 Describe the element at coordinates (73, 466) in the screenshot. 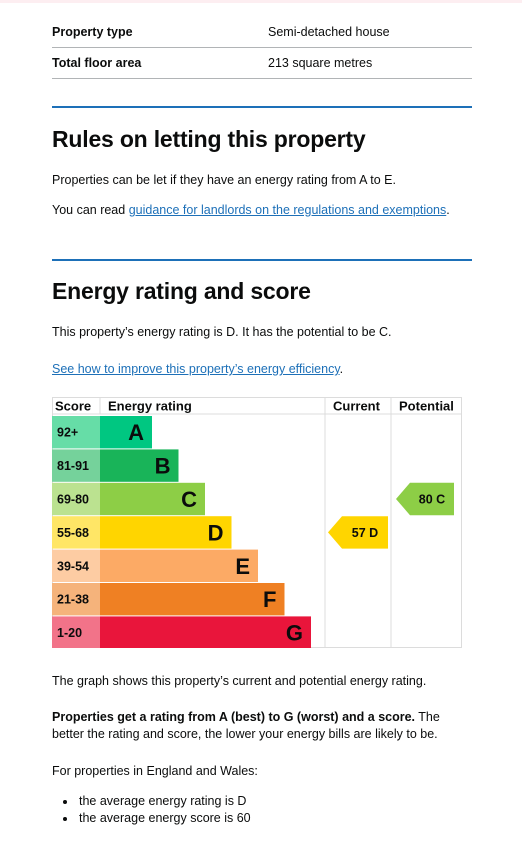

I see `score-range-label: 81-91` at that location.